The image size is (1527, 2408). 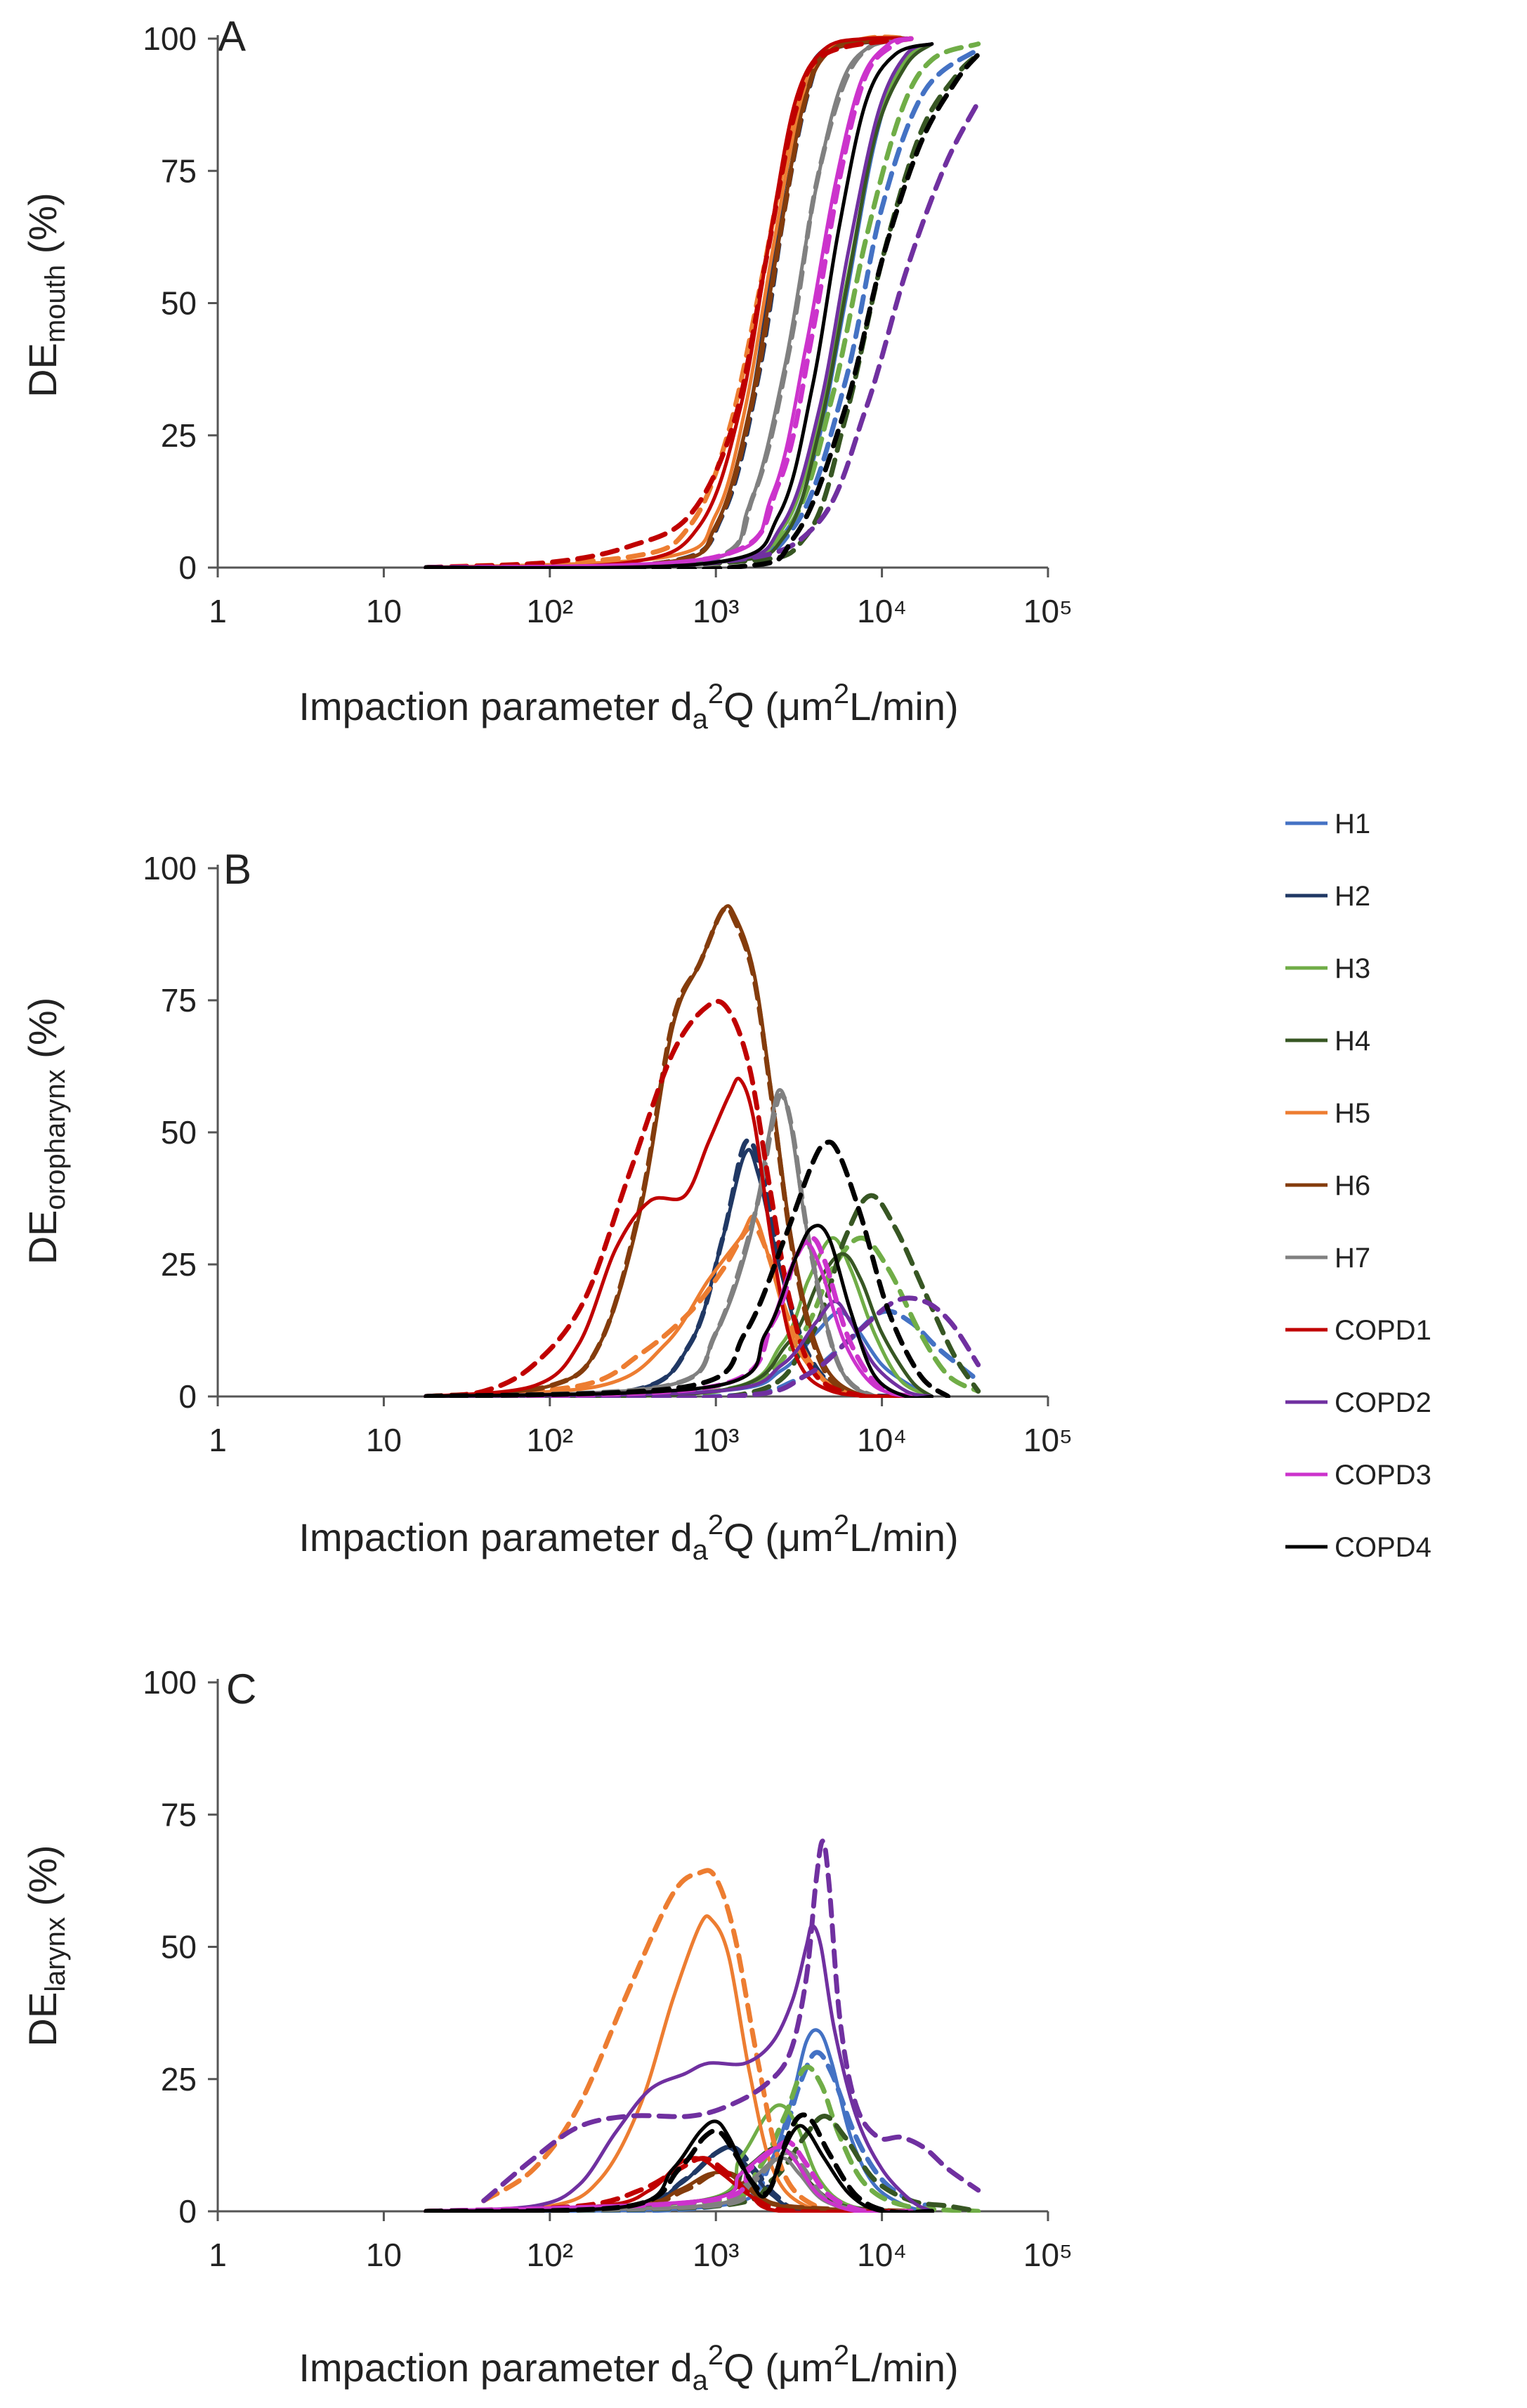 I want to click on series-line-h5-dashed, so click(x=697, y=2041).